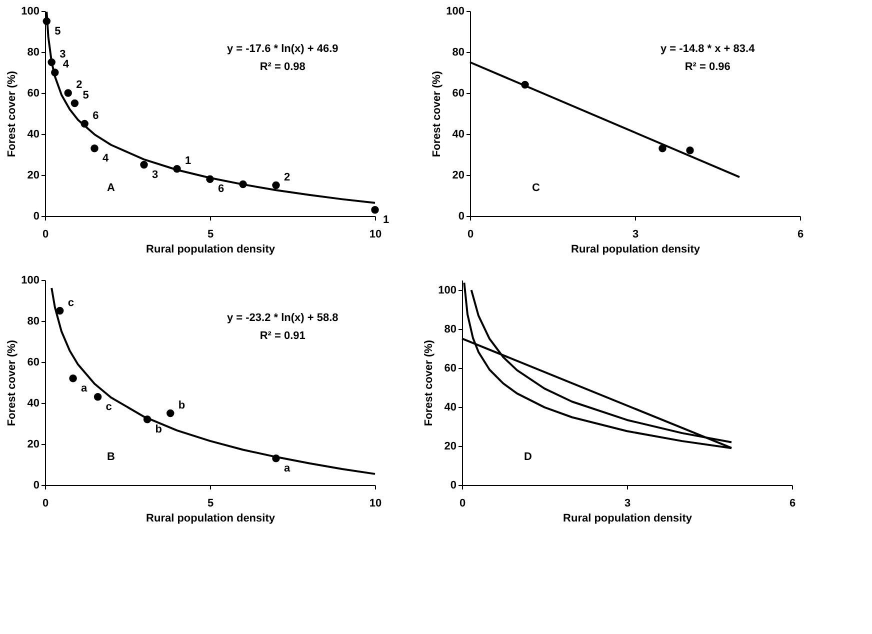 The image size is (872, 634). I want to click on annotation: A, so click(111, 188).